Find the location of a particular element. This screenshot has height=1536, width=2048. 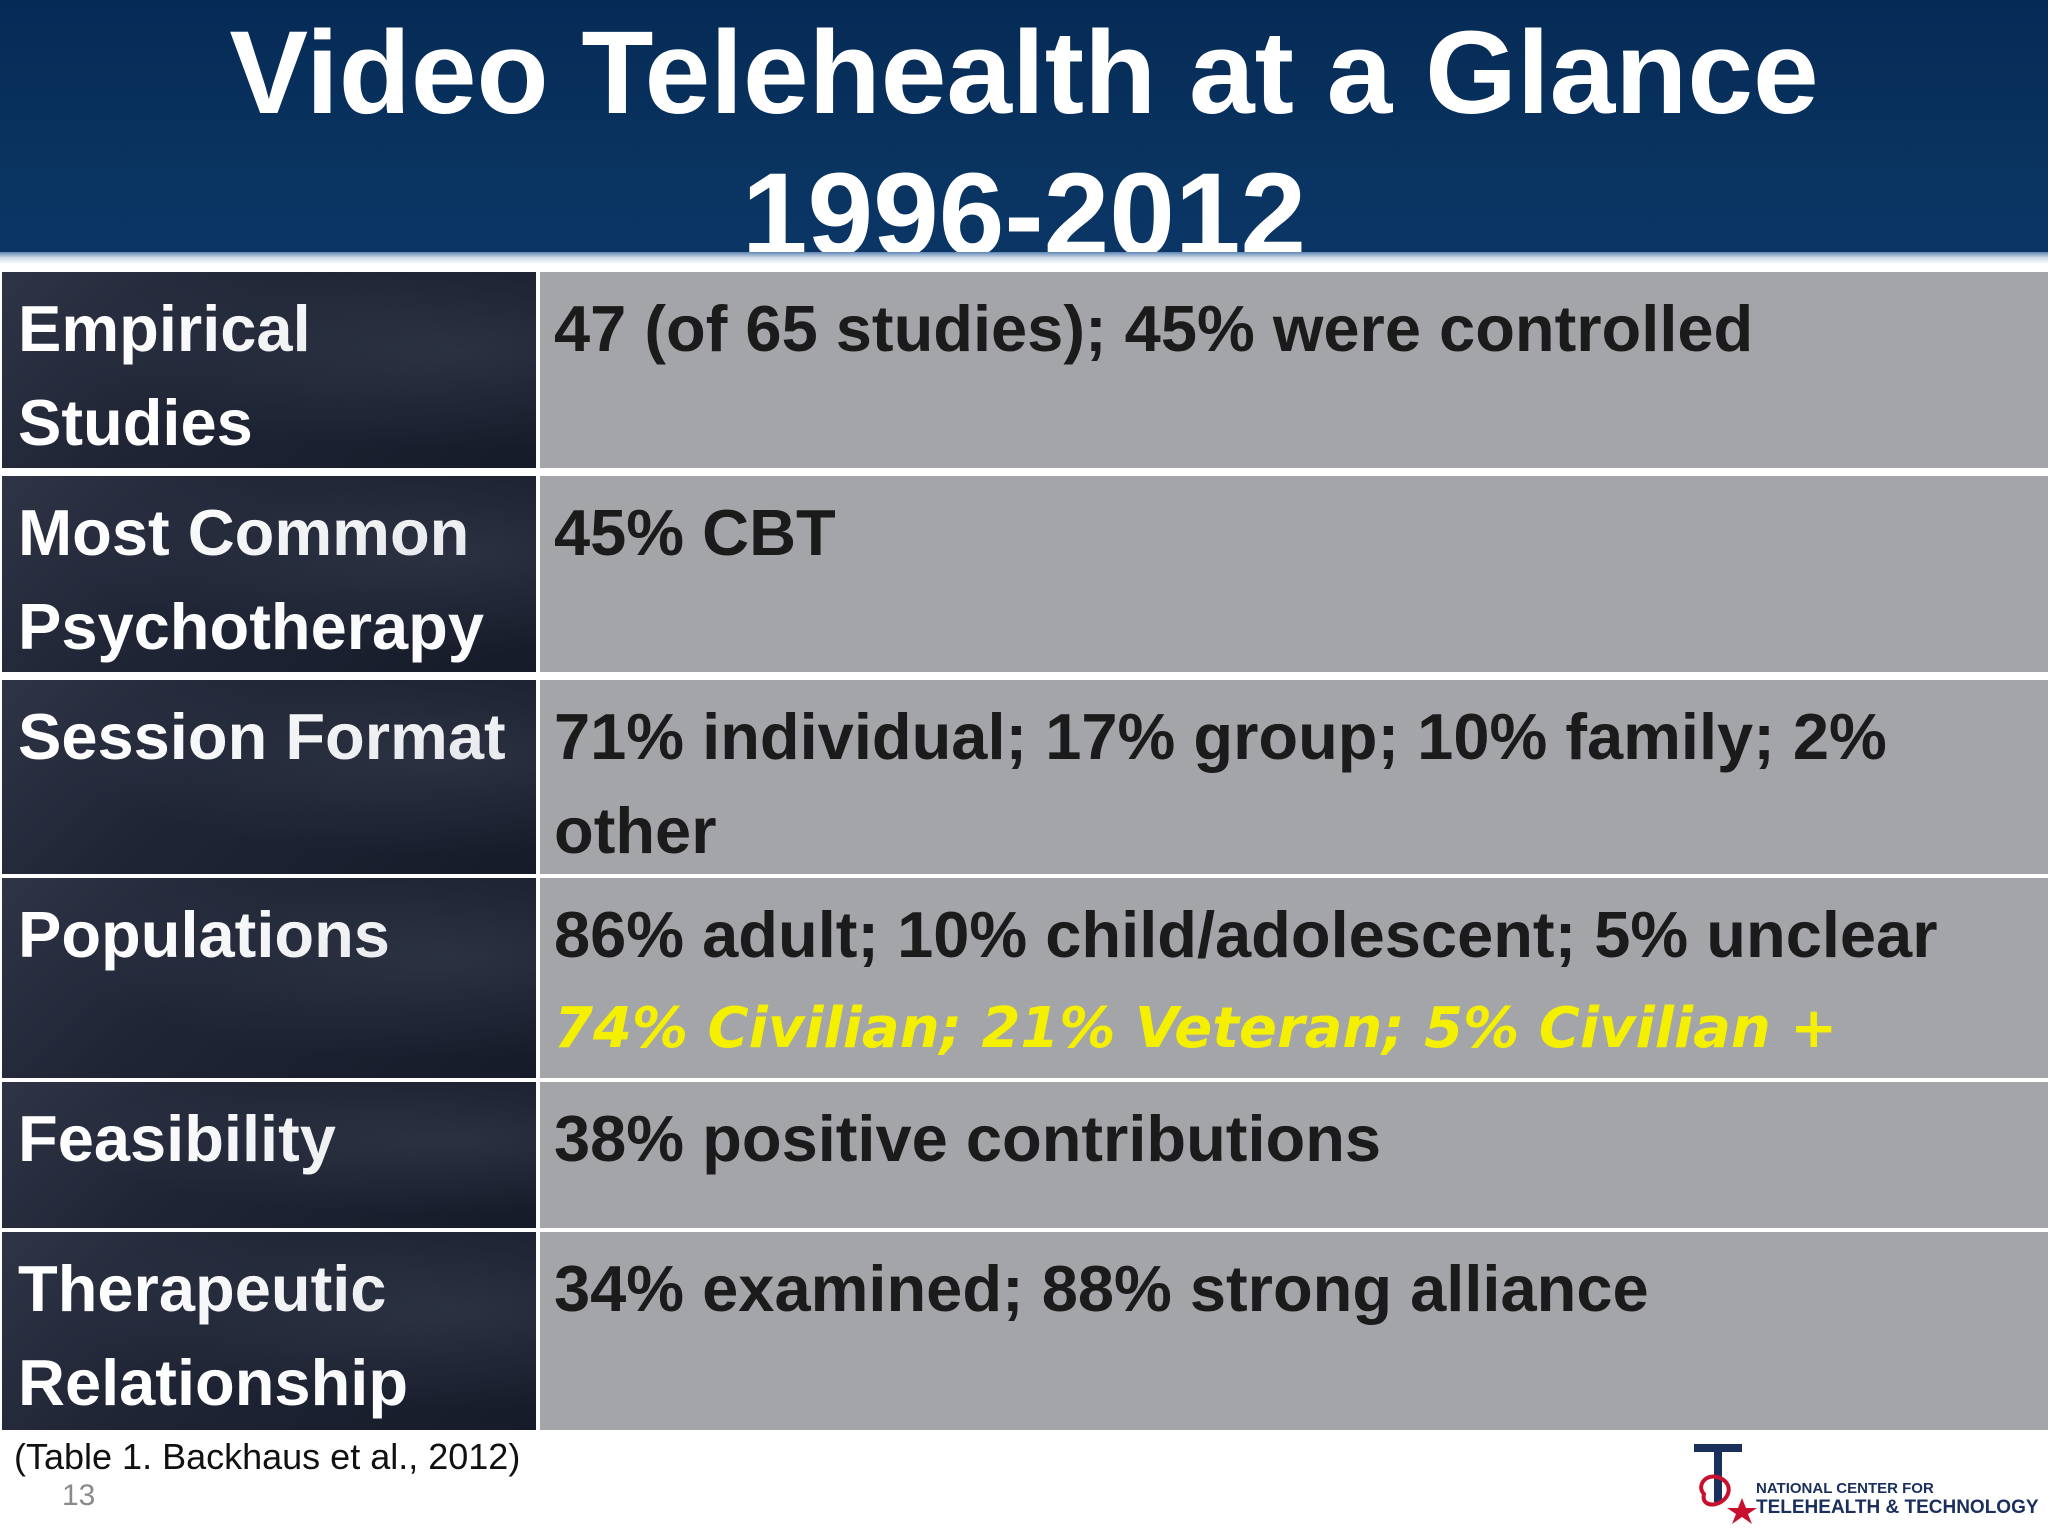

row-label: Therapeutic Relationship is located at coordinates (269, 1331).